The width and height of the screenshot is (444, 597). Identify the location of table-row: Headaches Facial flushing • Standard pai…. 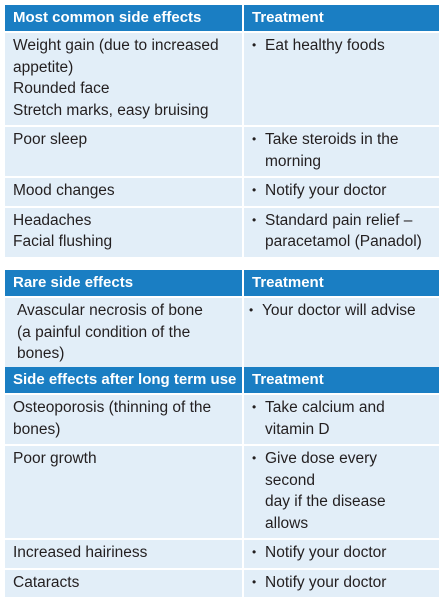
(222, 231).